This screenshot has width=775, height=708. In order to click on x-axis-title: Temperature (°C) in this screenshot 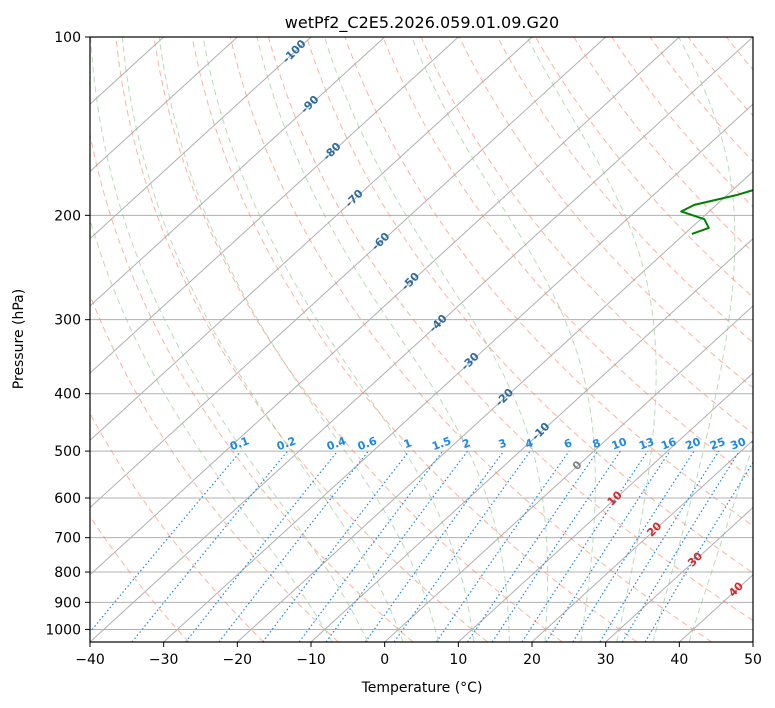, I will do `click(422, 688)`.